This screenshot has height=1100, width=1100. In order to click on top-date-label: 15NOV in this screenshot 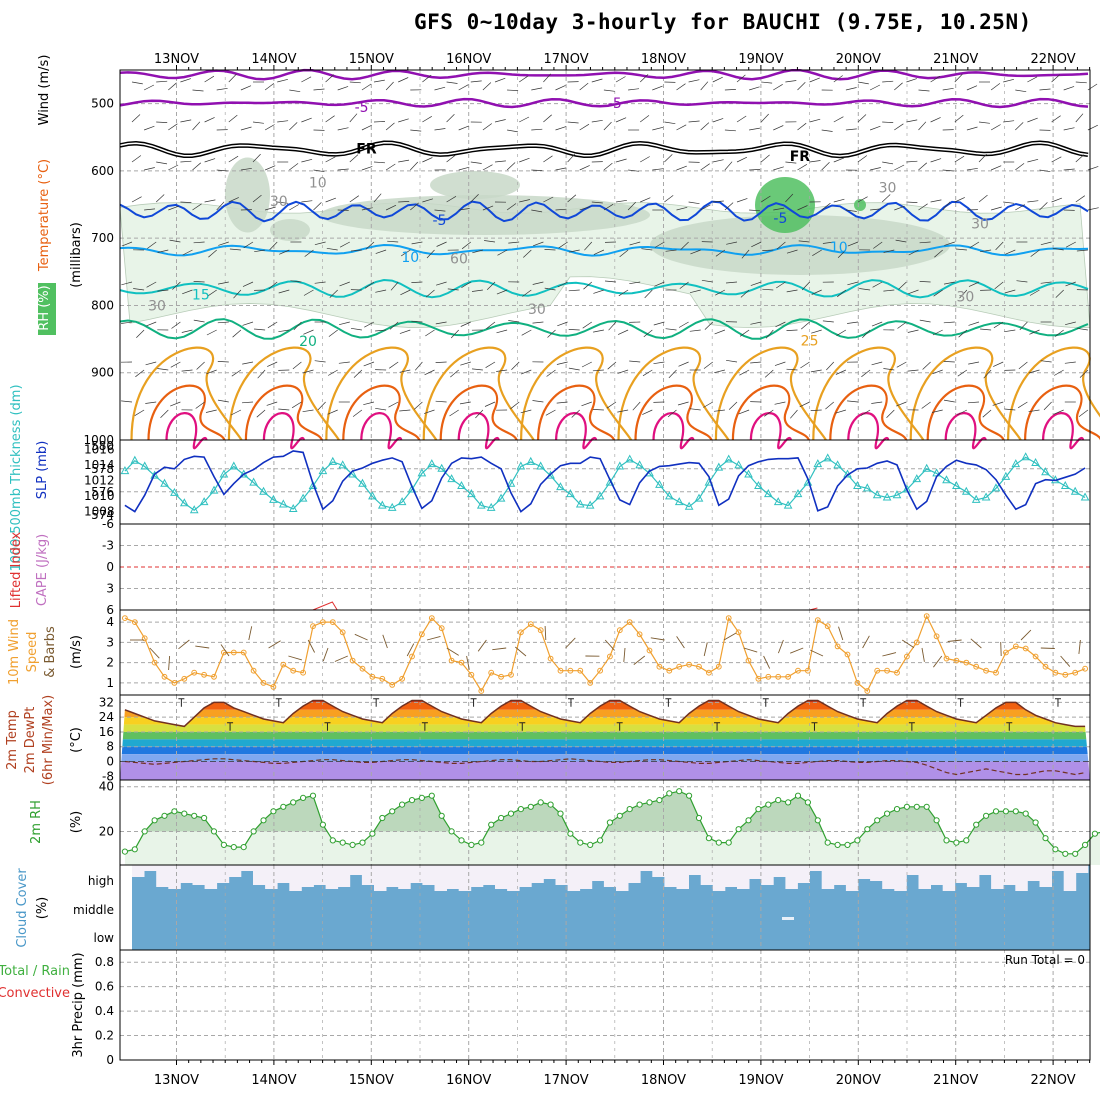, I will do `click(371, 59)`.